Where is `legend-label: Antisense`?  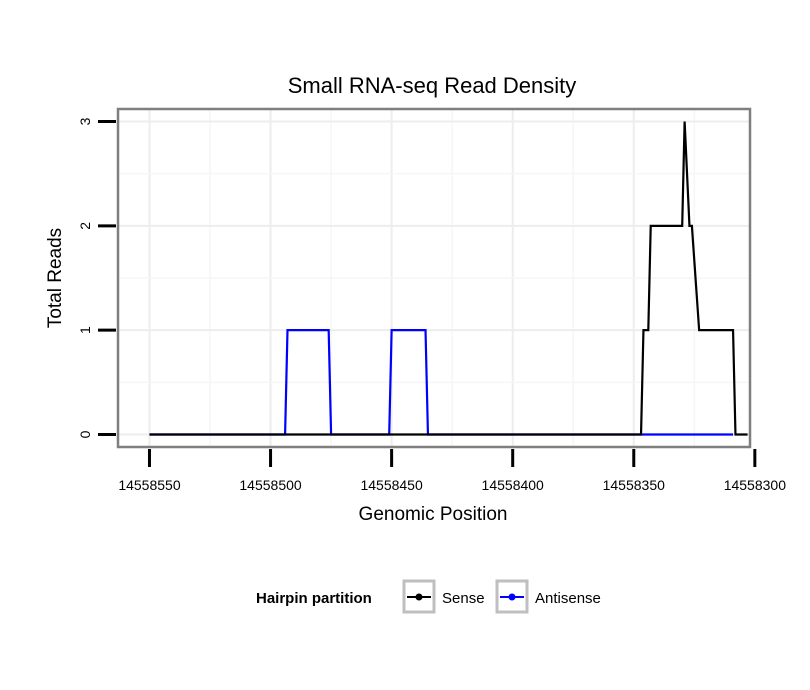
legend-label: Antisense is located at coordinates (568, 598).